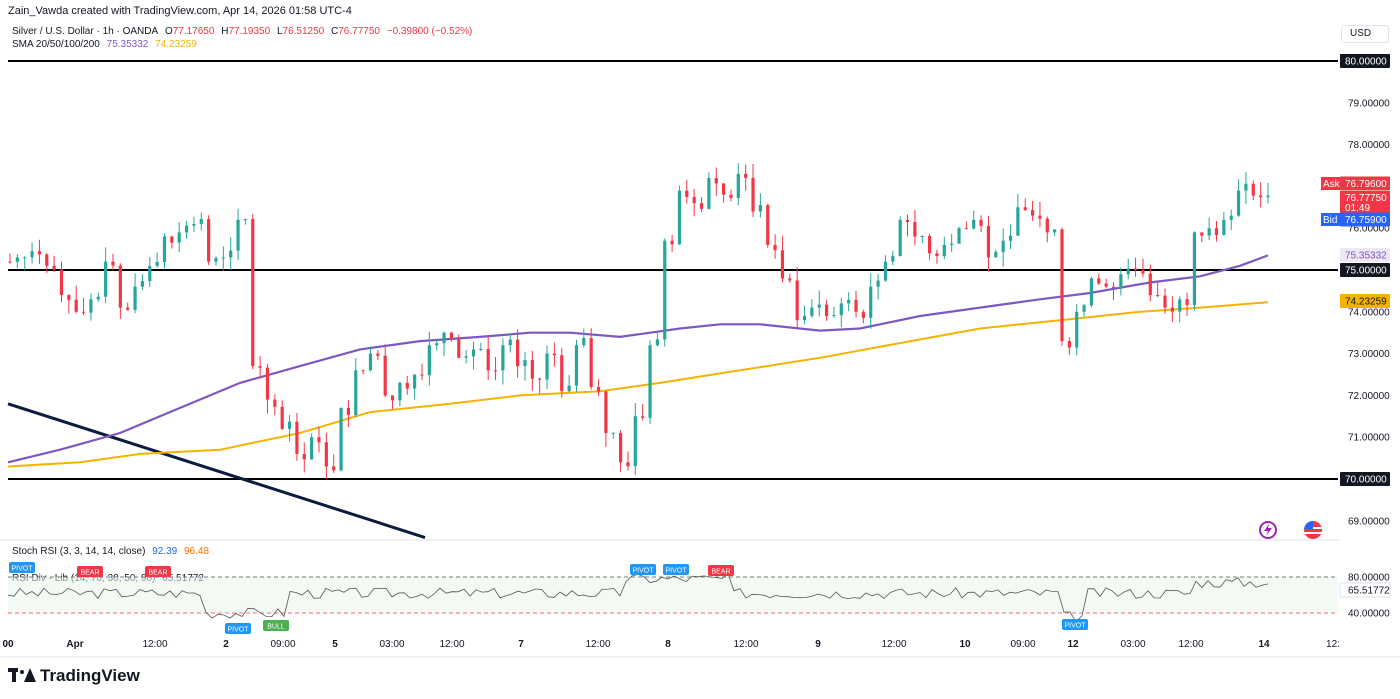 The height and width of the screenshot is (699, 1400). I want to click on lightning-glyph, so click(1268, 530).